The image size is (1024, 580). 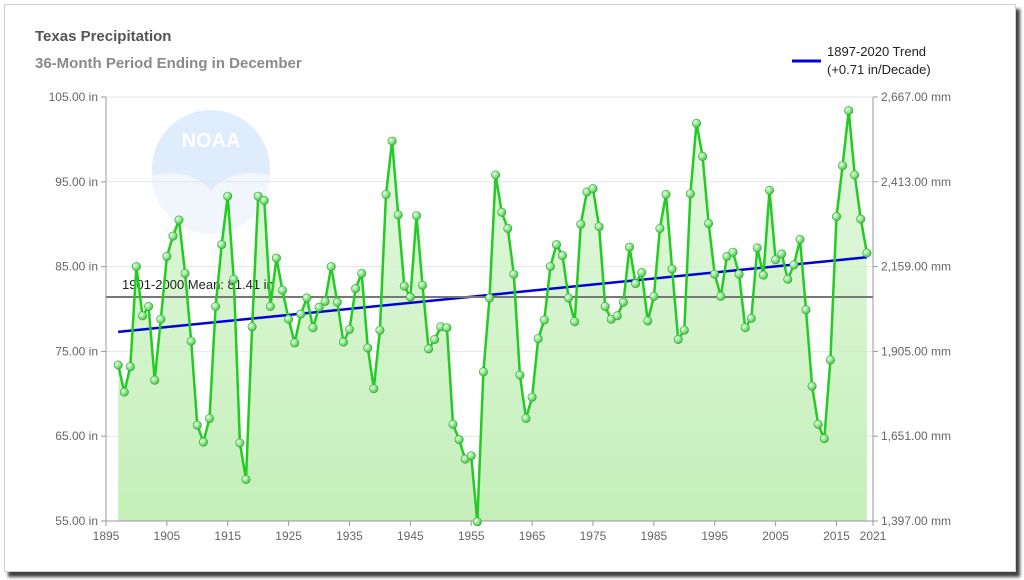 I want to click on data-point-1979, so click(x=617, y=316).